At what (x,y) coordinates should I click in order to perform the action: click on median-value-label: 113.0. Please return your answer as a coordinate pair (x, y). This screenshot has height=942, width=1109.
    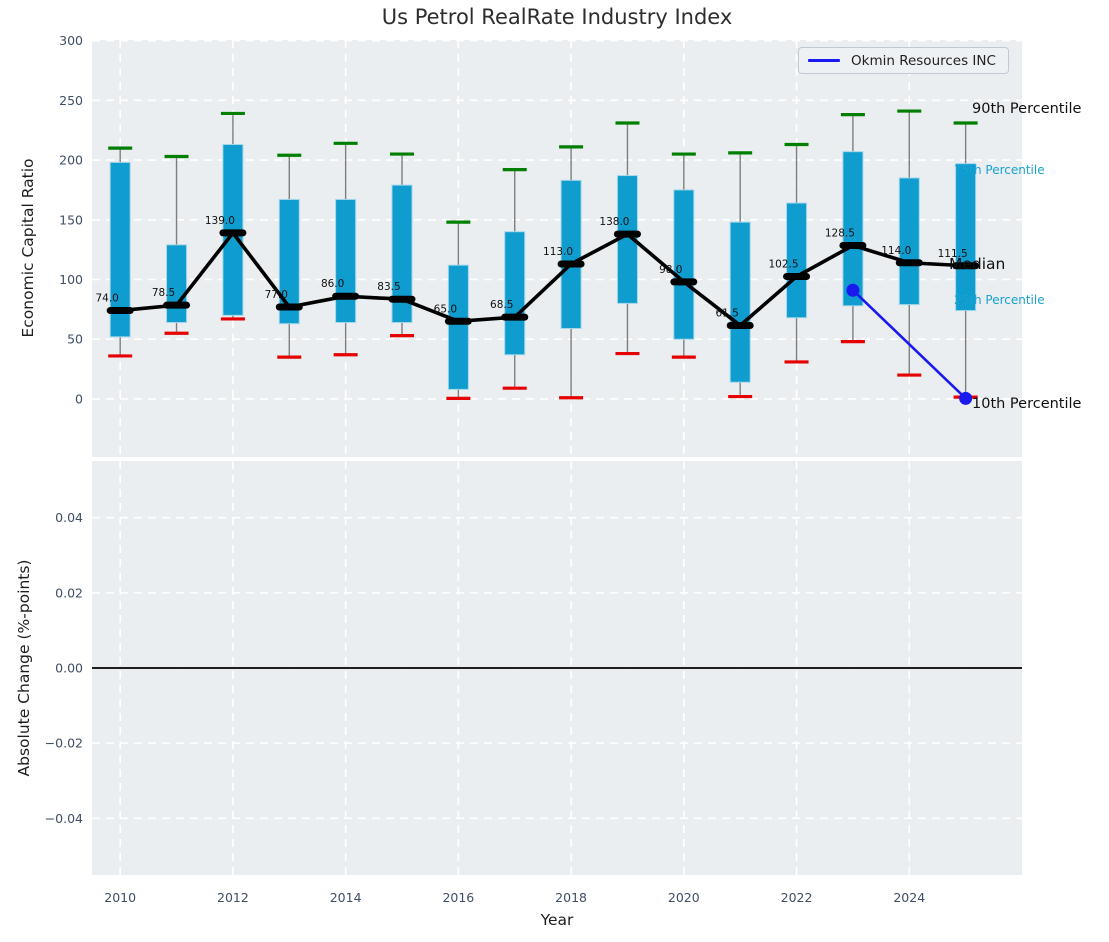
    Looking at the image, I should click on (558, 252).